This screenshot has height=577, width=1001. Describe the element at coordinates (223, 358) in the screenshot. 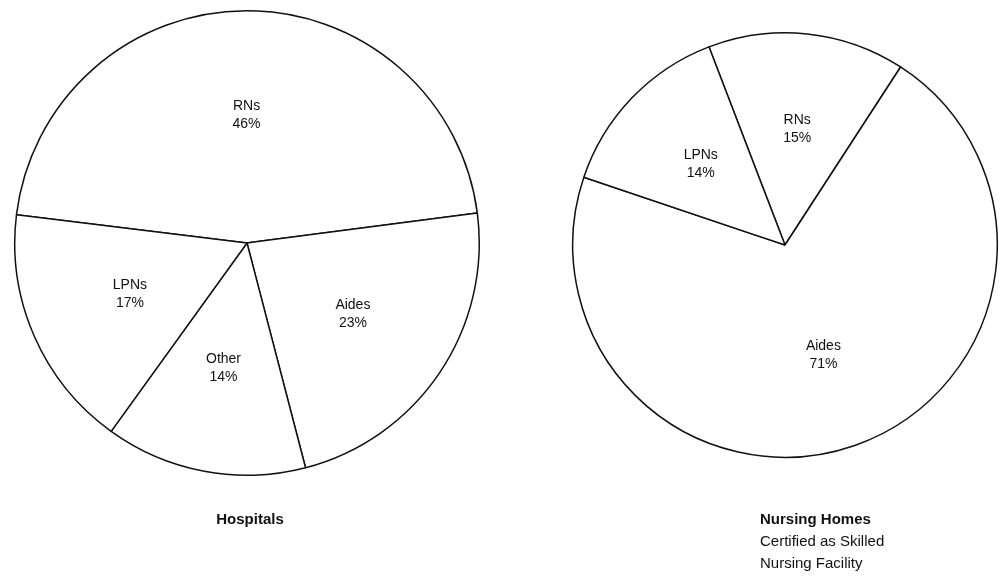

I see `slice-label: Other` at that location.